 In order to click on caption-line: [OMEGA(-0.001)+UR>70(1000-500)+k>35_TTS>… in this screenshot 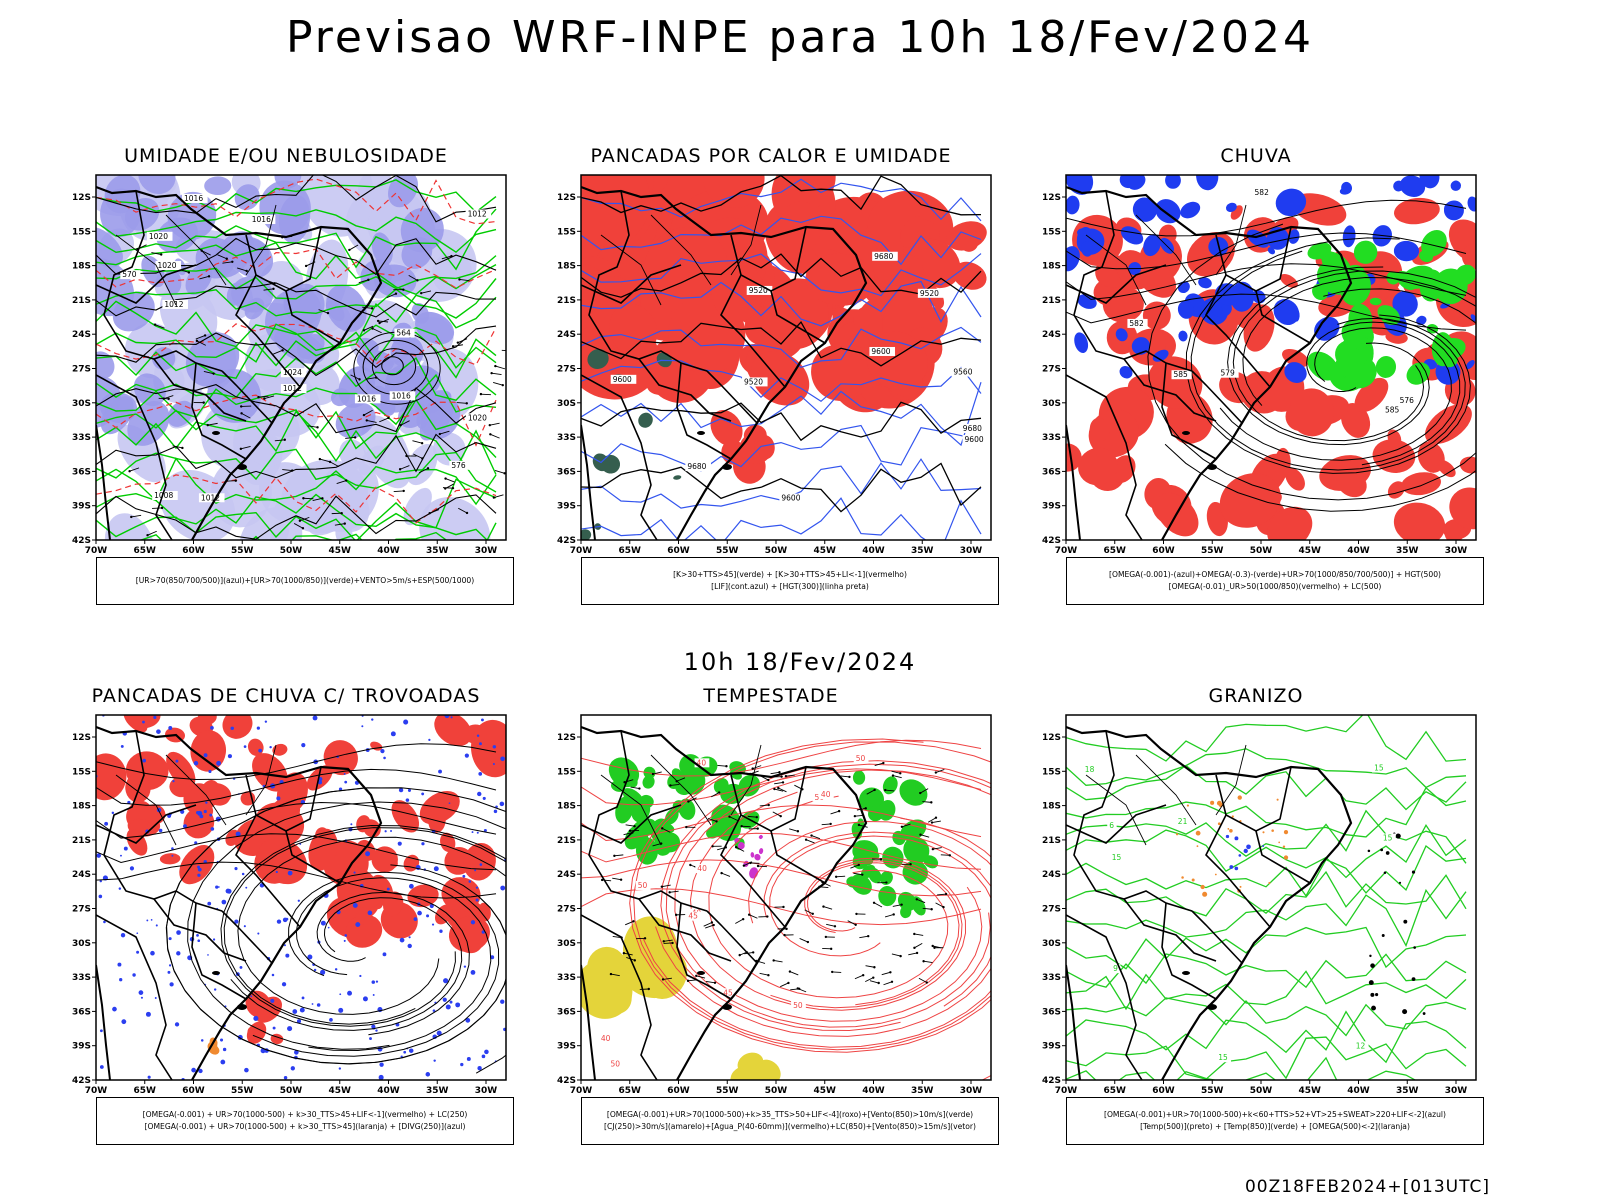, I will do `click(790, 1114)`.